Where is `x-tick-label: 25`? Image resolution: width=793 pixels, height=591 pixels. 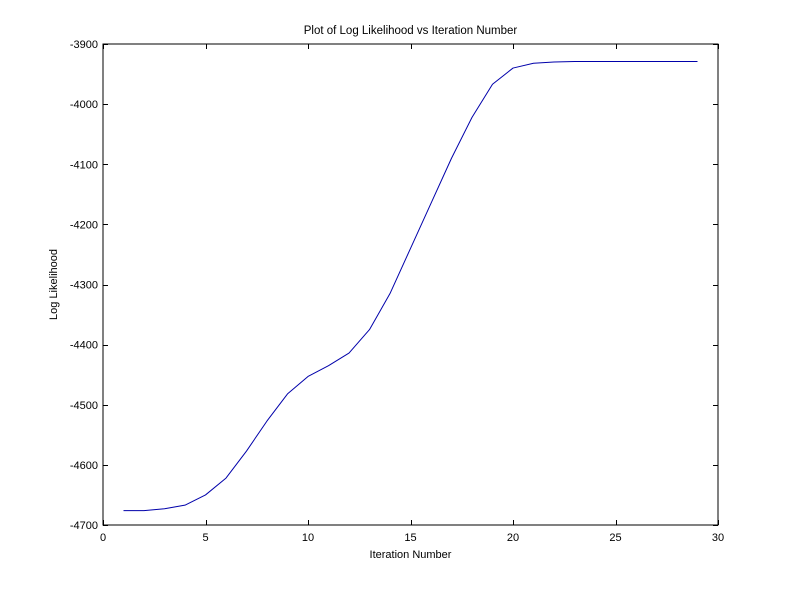
x-tick-label: 25 is located at coordinates (615, 538).